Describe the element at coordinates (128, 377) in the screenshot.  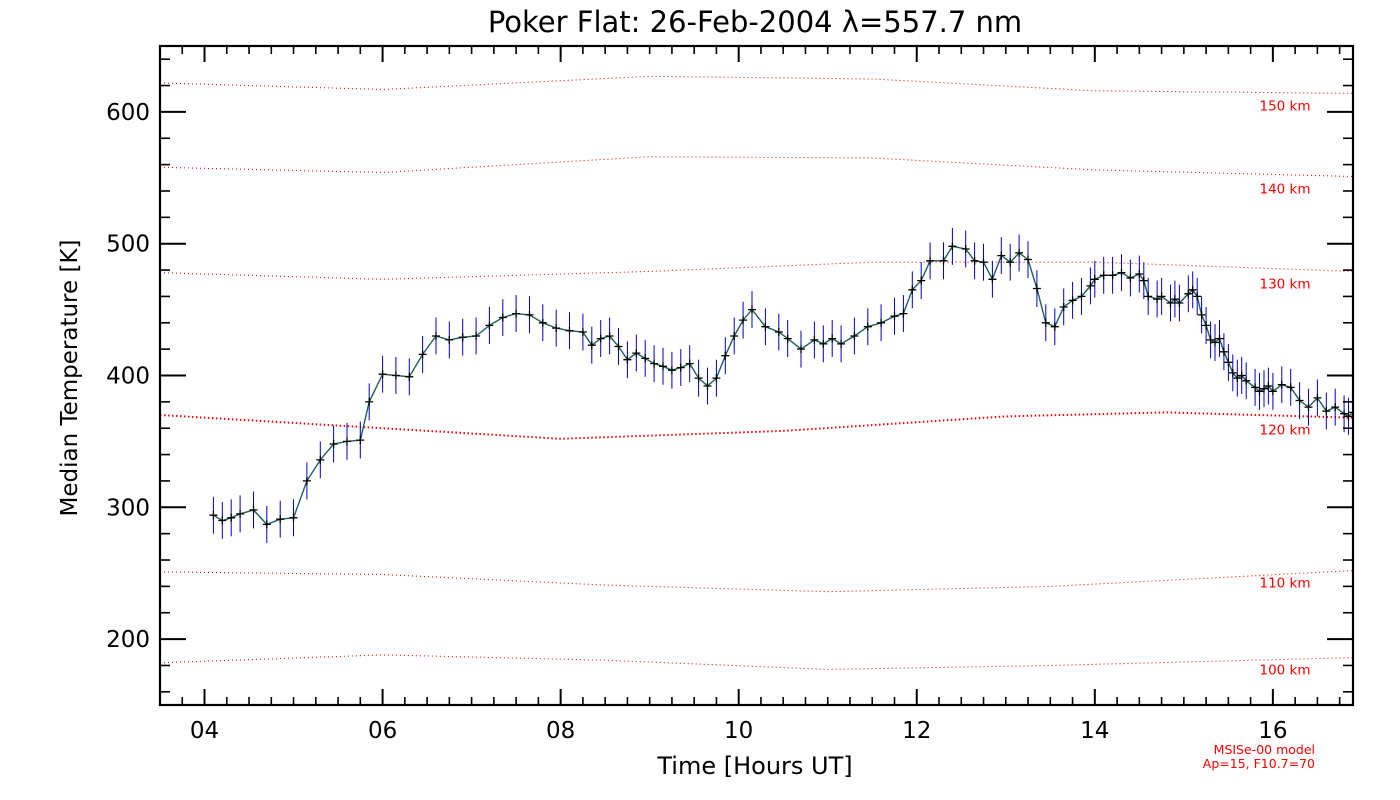
I see `y-tick-label: 400` at that location.